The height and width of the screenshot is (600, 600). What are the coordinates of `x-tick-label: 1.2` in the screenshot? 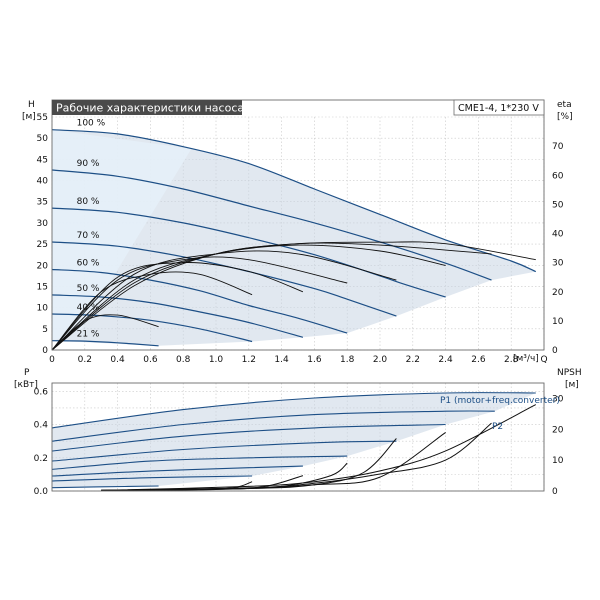 It's located at (249, 360).